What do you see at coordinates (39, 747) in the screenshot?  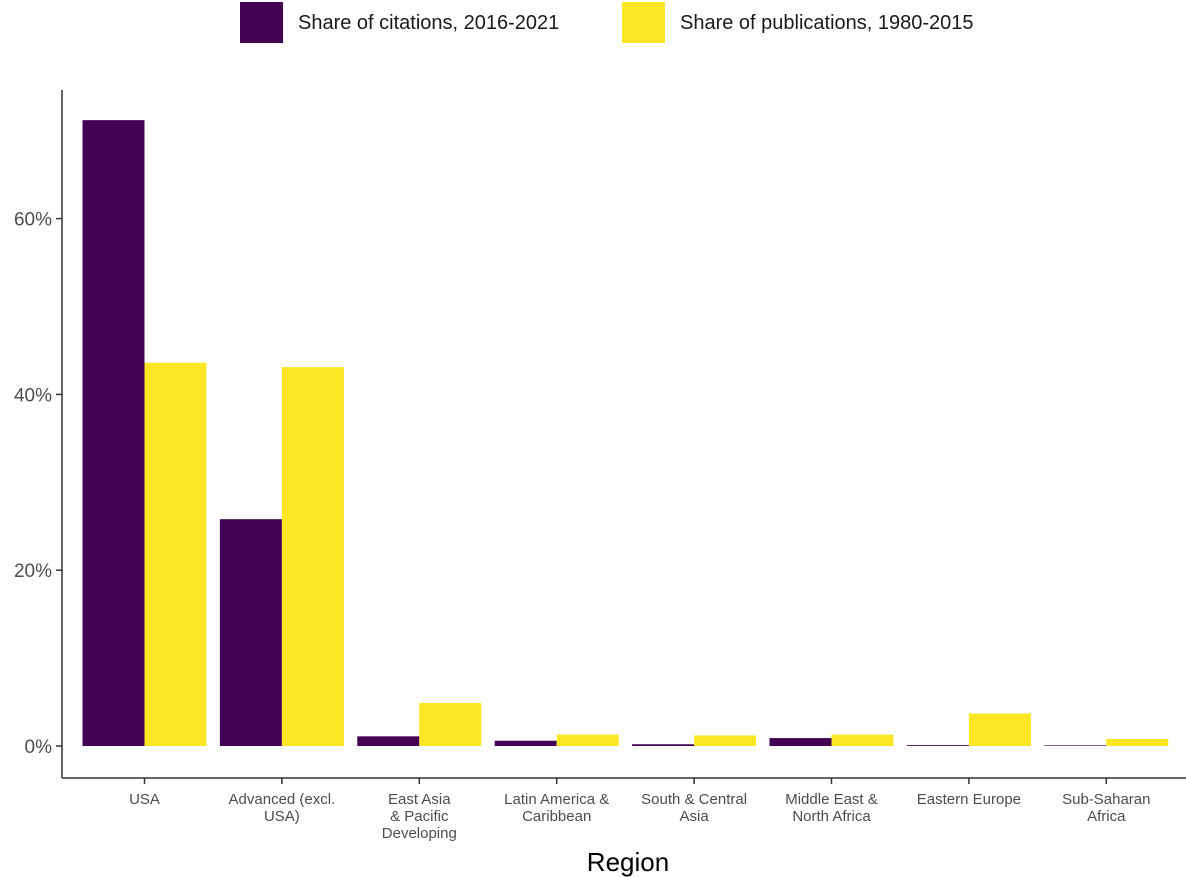 I see `y-tick-label: 0%` at bounding box center [39, 747].